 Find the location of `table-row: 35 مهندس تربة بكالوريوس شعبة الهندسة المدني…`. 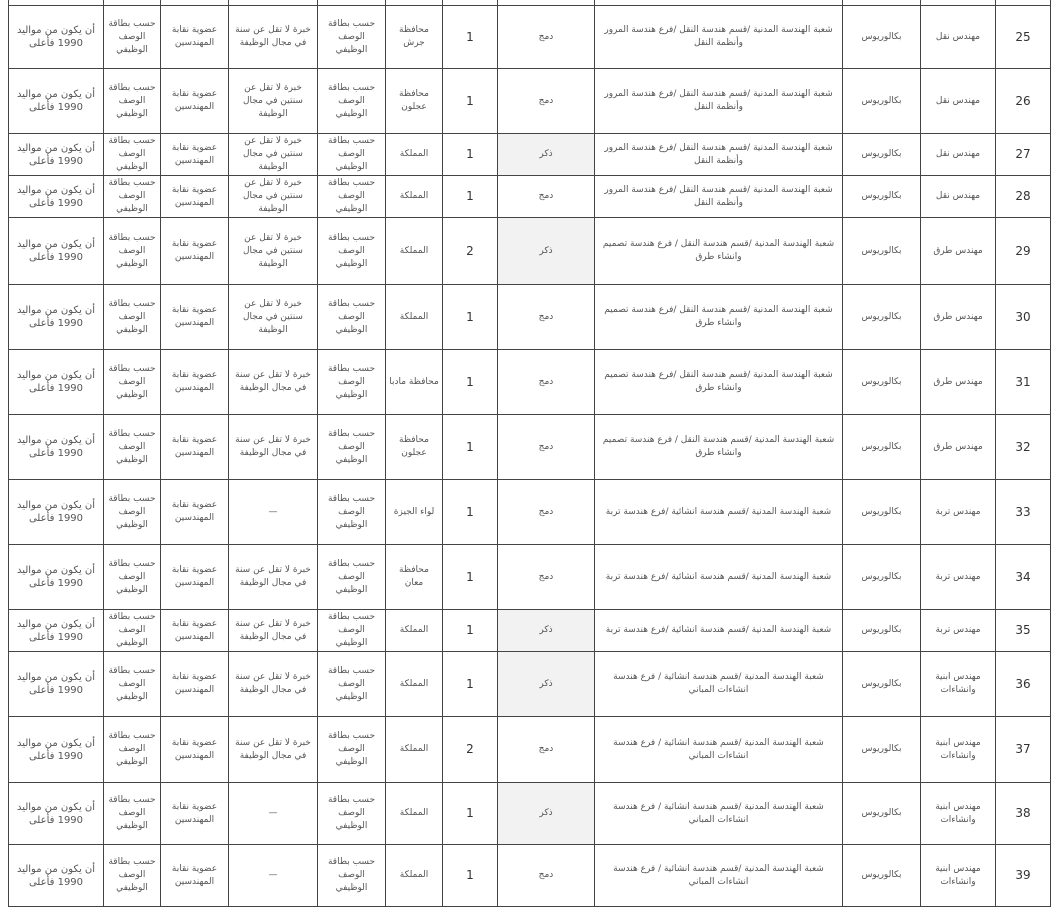

table-row: 35 مهندس تربة بكالوريوس شعبة الهندسة المدني… is located at coordinates (529, 630).